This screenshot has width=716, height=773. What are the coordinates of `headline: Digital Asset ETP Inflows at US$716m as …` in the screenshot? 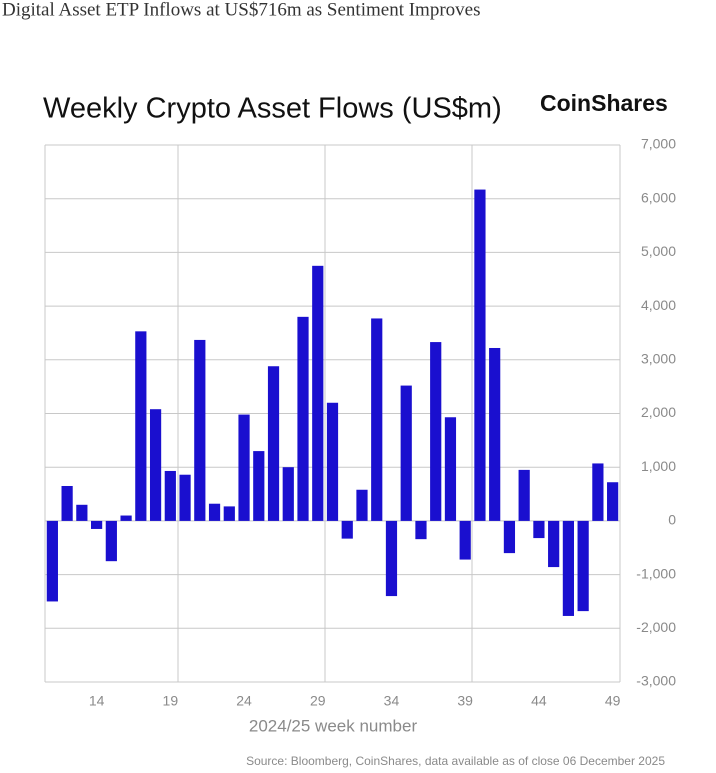 It's located at (241, 10).